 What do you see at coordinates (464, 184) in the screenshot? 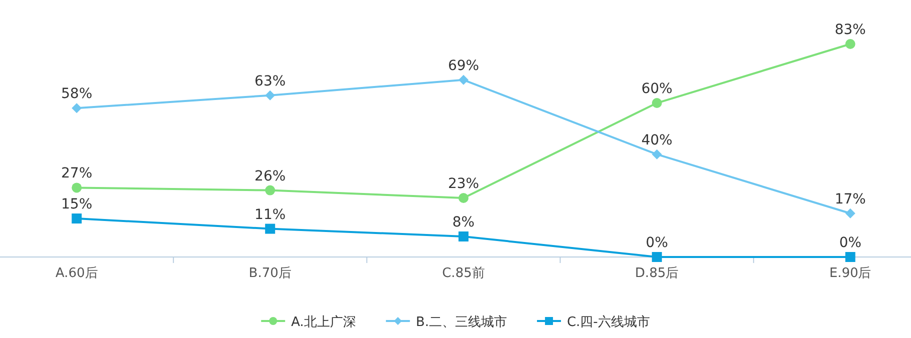
I see `data-label: 23%` at bounding box center [464, 184].